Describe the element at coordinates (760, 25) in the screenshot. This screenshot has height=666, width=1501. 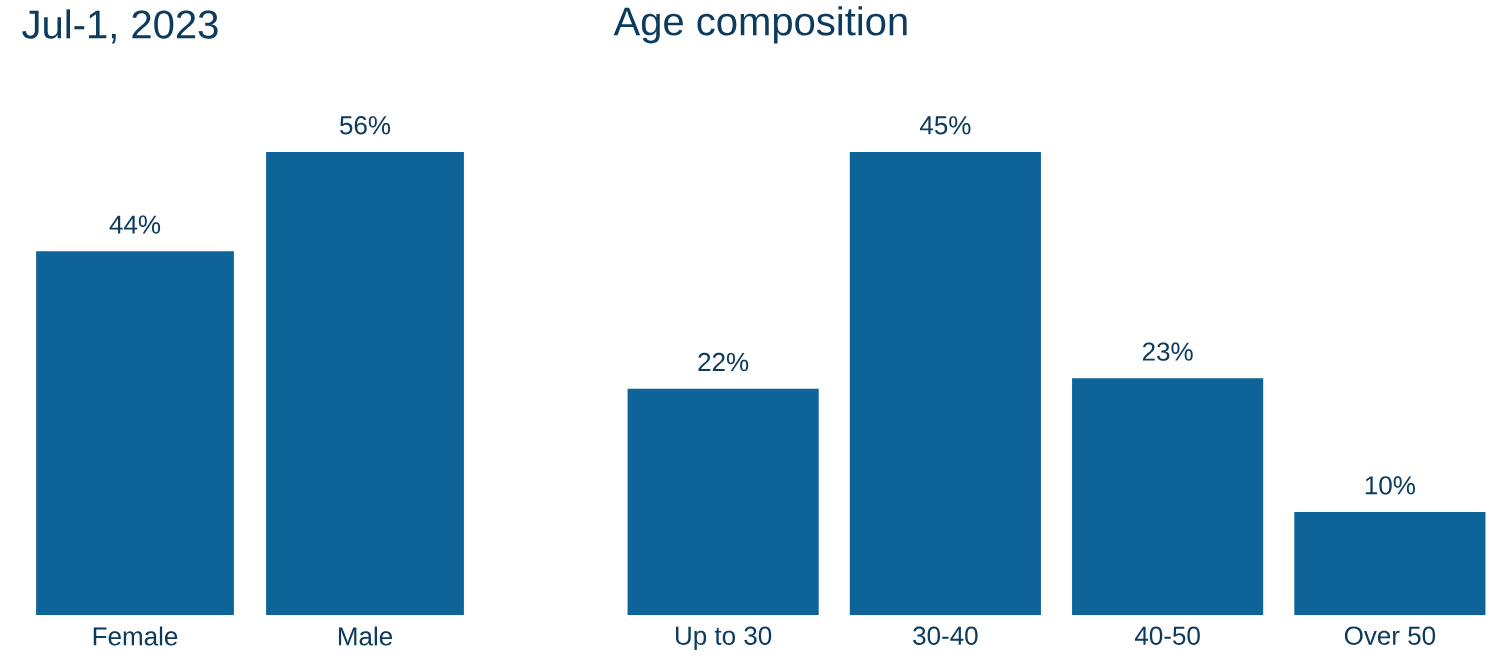
I see `chart-title: Age composition` at that location.